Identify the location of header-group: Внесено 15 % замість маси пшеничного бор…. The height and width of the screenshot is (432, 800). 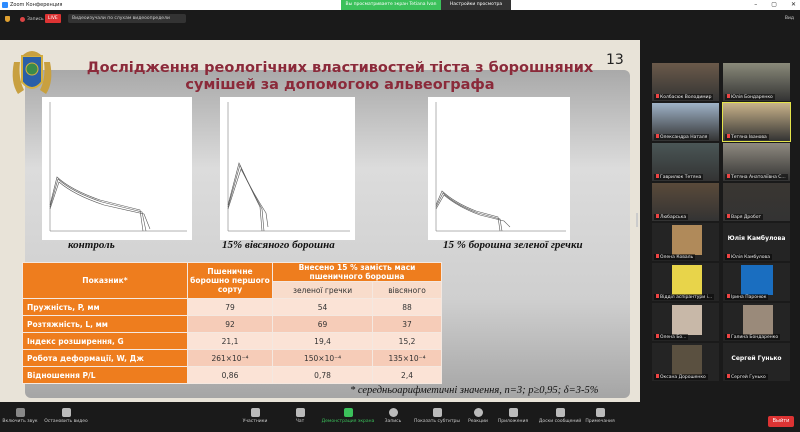
(357, 272).